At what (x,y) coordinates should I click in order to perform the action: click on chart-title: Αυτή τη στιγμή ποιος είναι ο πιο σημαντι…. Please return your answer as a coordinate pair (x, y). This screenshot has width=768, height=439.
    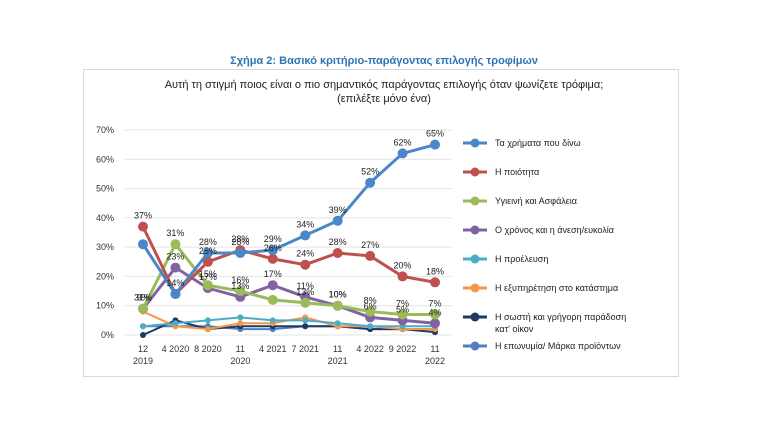
    Looking at the image, I should click on (384, 92).